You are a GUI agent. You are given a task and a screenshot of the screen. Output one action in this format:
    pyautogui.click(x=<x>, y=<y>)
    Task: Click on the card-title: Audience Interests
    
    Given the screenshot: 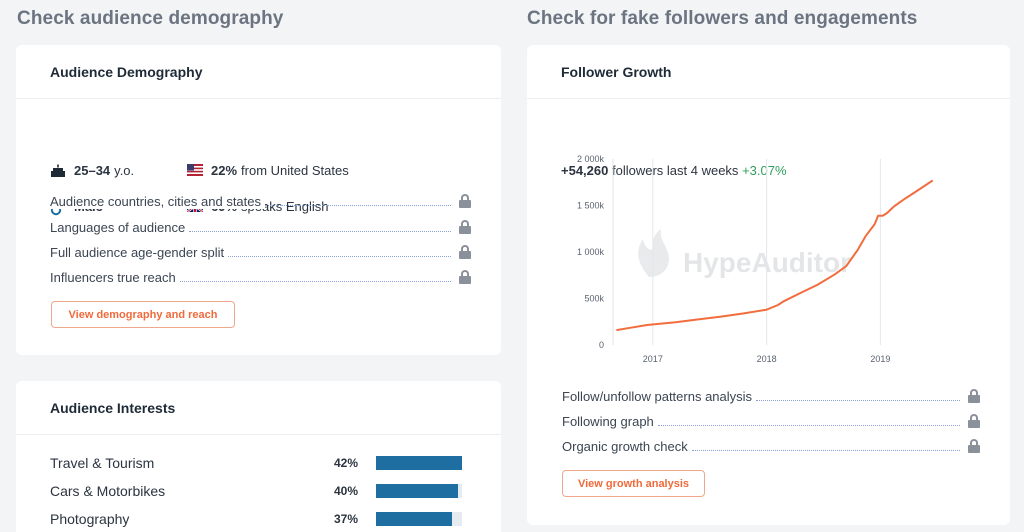 What is the action you would take?
    pyautogui.click(x=258, y=408)
    